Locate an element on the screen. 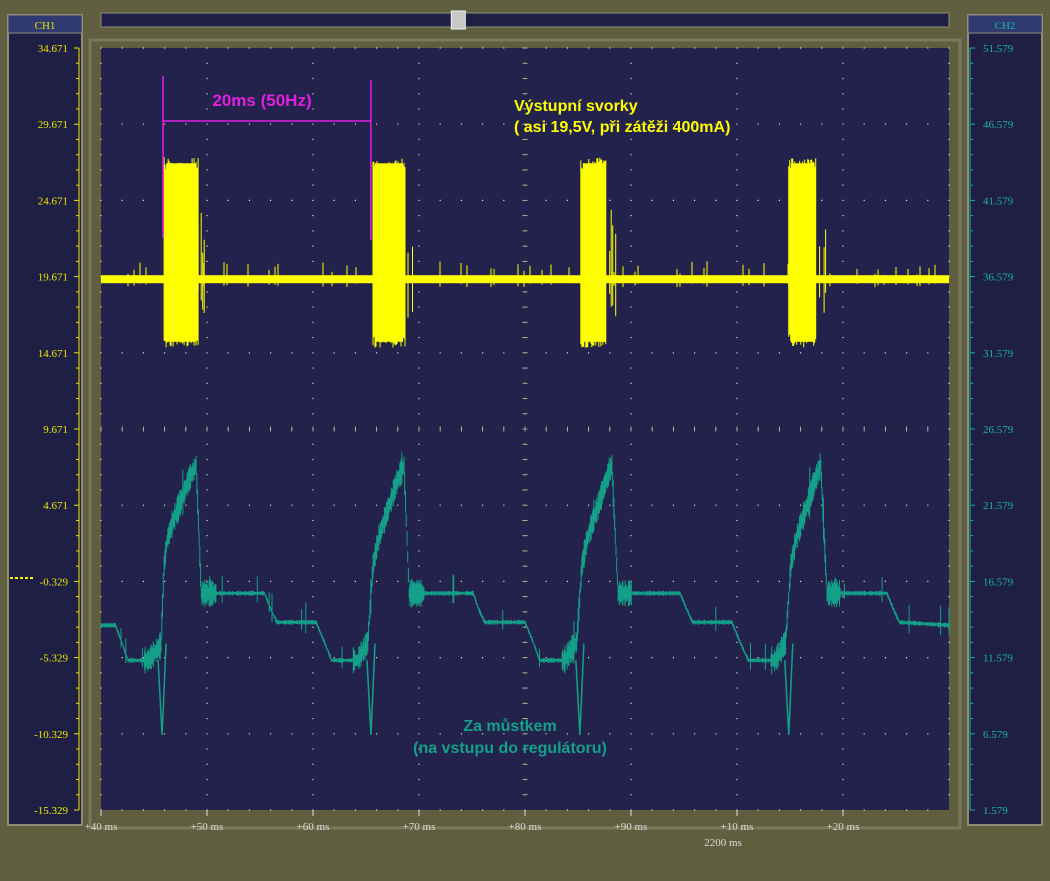 This screenshot has height=881, width=1050. x-tick-label: +90 ms is located at coordinates (631, 827).